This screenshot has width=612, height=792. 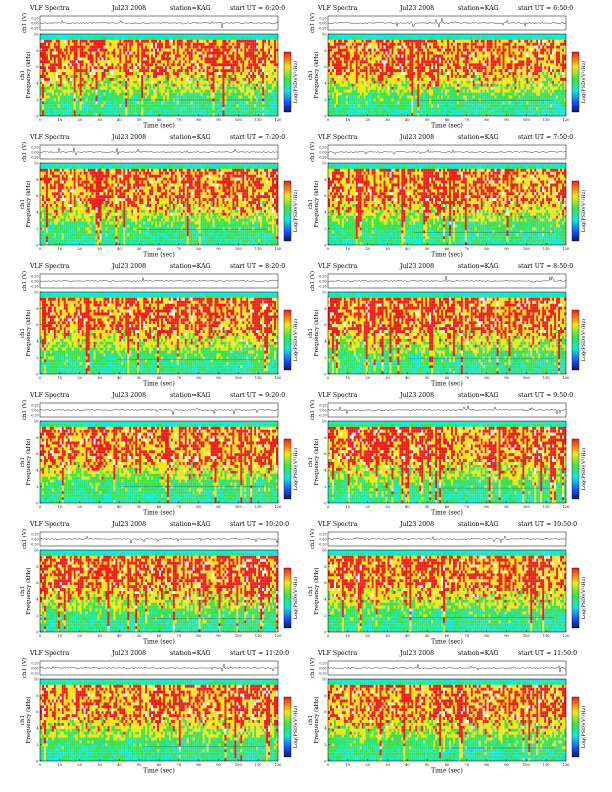 What do you see at coordinates (545, 137) in the screenshot?
I see `panel-start-ut: start UT = 7:50:0` at bounding box center [545, 137].